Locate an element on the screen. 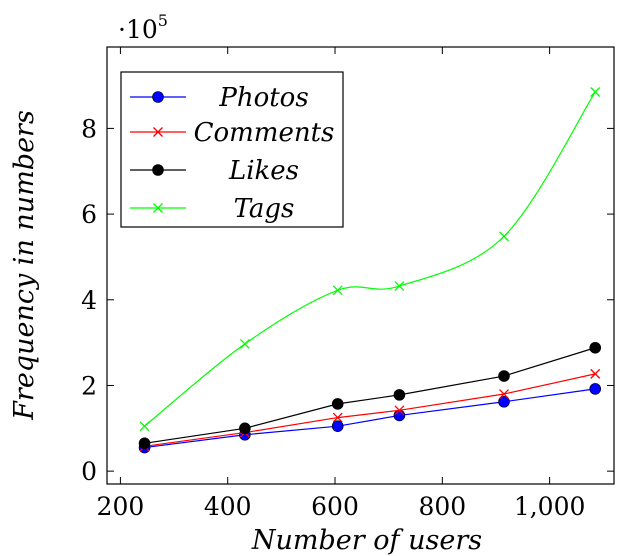 The height and width of the screenshot is (556, 630). legend-item-photos: Photos is located at coordinates (219, 98).